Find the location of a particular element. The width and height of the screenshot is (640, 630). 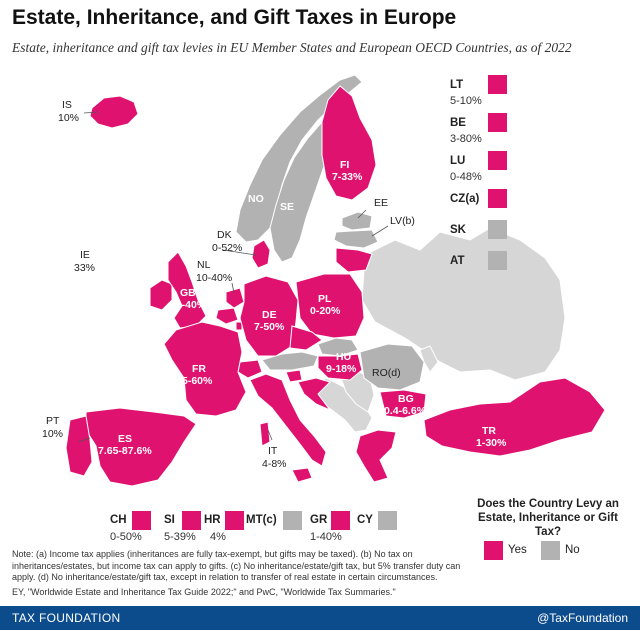

label-it-rate: 4-8% is located at coordinates (274, 464).